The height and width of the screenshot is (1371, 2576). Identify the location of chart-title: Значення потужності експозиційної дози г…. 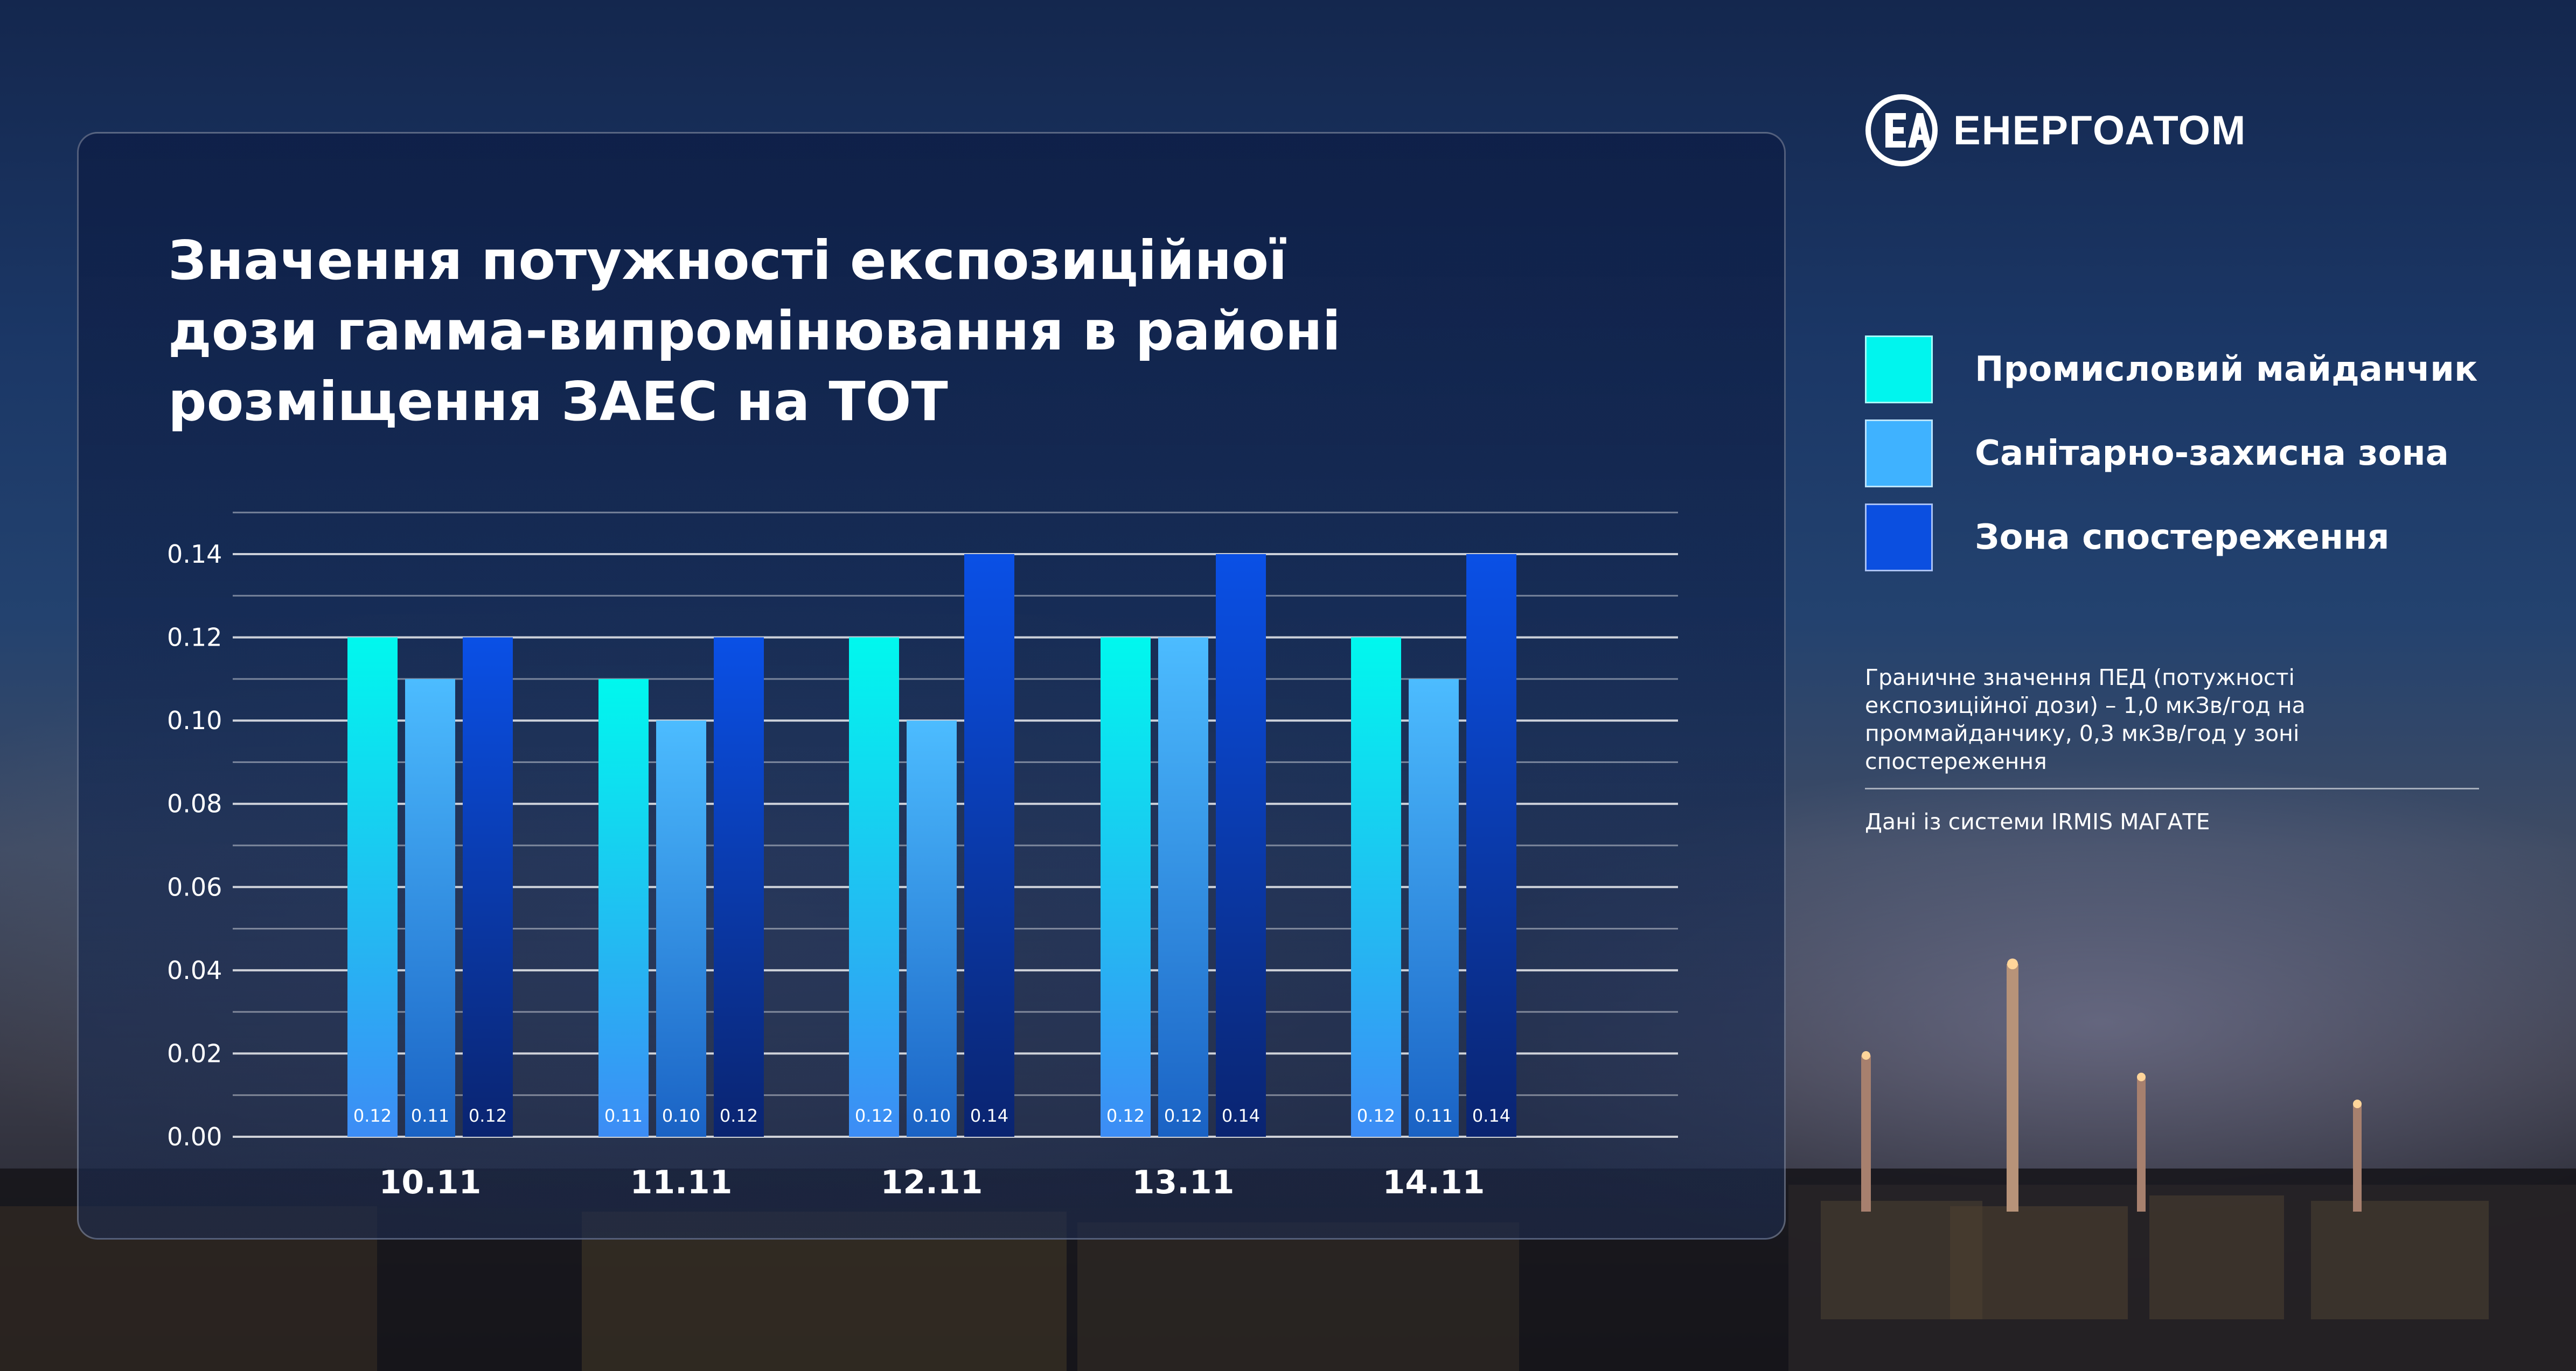
(868, 331).